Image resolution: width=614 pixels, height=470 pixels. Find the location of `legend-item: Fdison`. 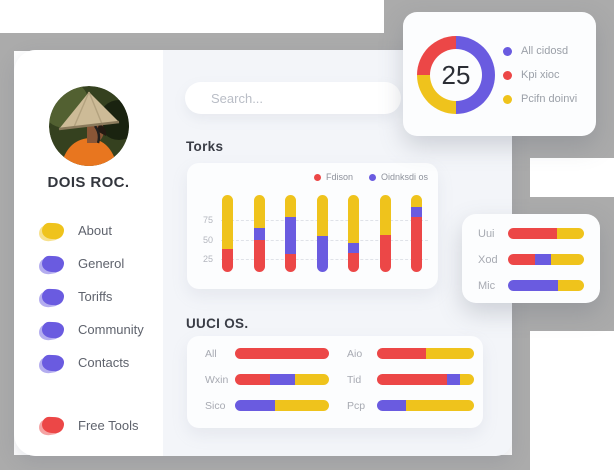

legend-item: Fdison is located at coordinates (333, 177).